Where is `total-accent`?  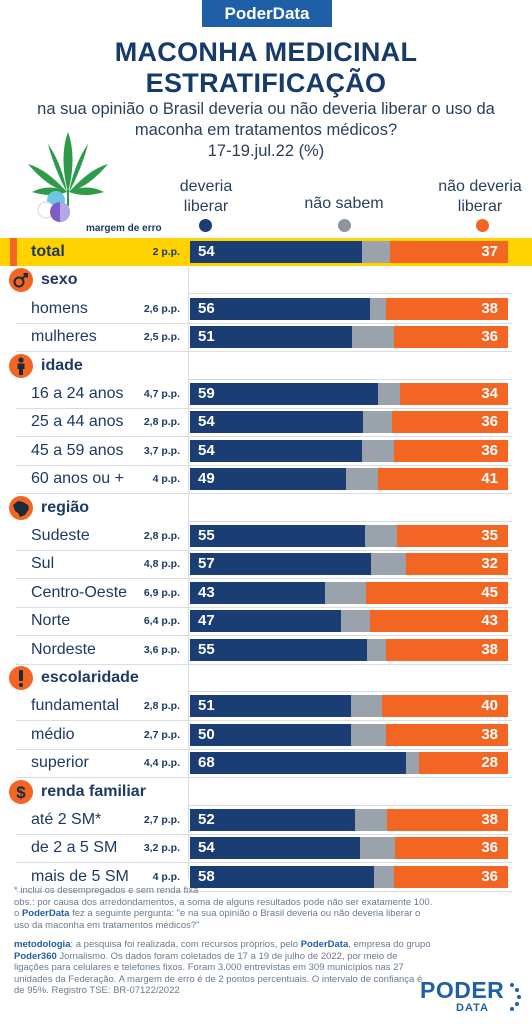
total-accent is located at coordinates (13, 252).